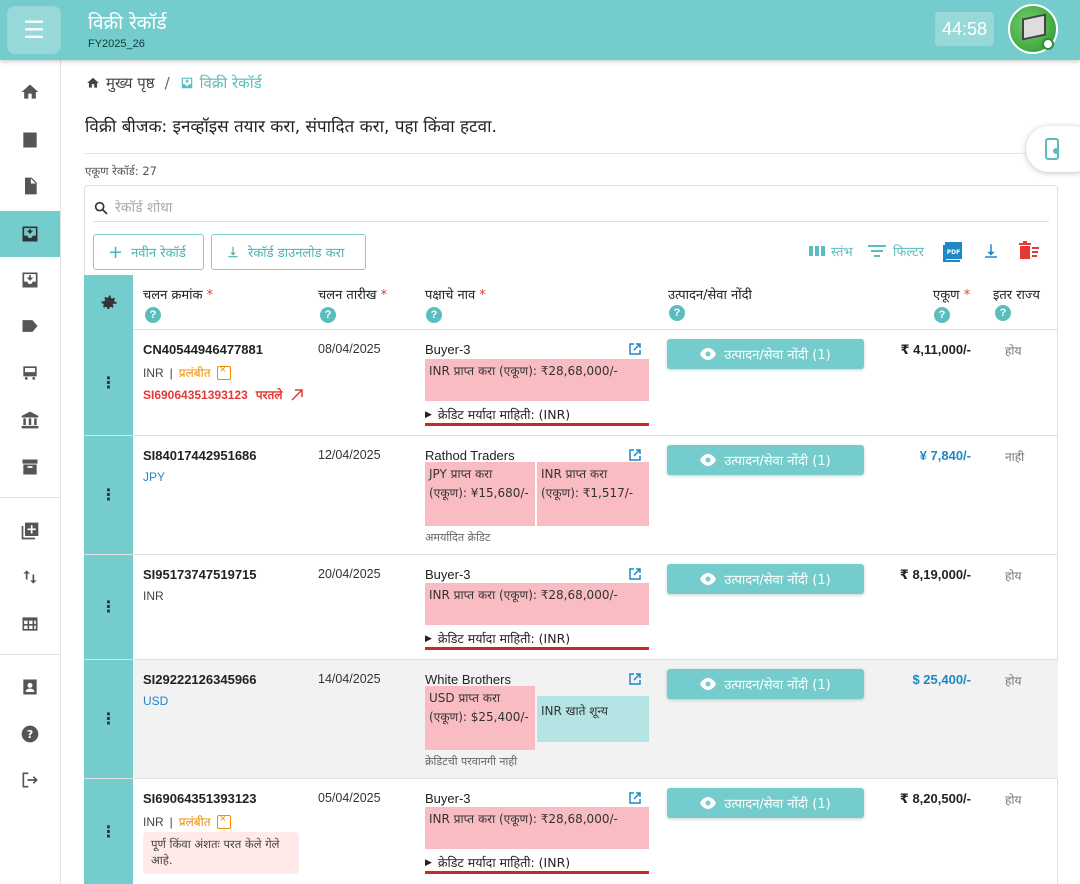 The image size is (1080, 884). Describe the element at coordinates (455, 295) in the screenshot. I see `column-party-name: पक्षाचे नाव *` at that location.